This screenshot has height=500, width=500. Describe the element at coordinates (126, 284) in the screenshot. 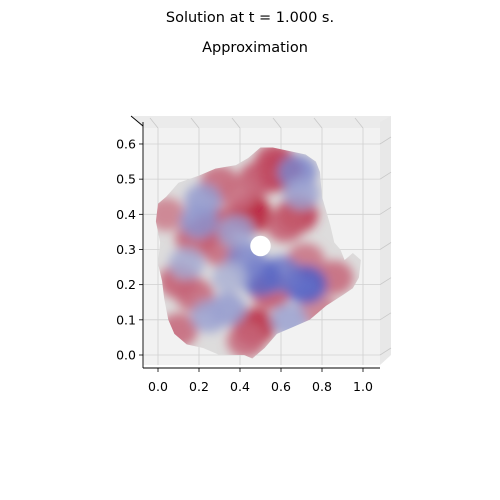

I see `y-tick-label: 0.2` at that location.